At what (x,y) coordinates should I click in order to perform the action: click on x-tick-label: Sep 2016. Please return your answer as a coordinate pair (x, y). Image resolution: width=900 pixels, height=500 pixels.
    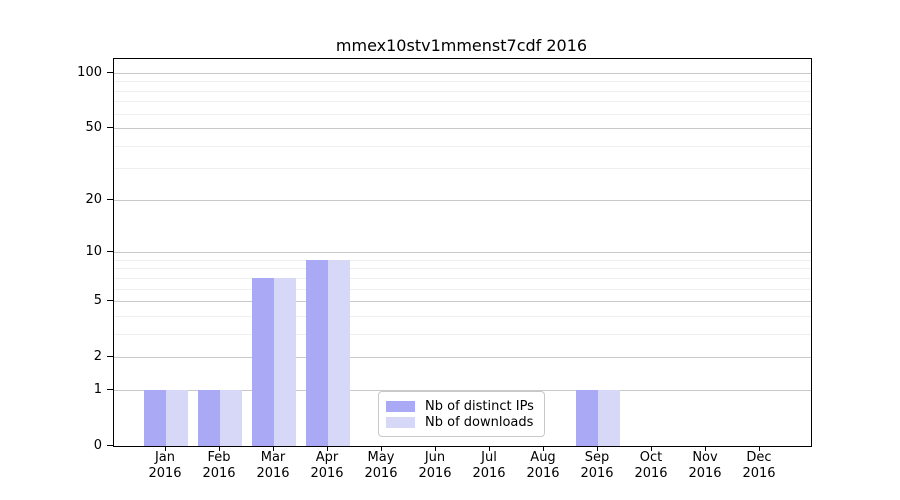
    Looking at the image, I should click on (597, 465).